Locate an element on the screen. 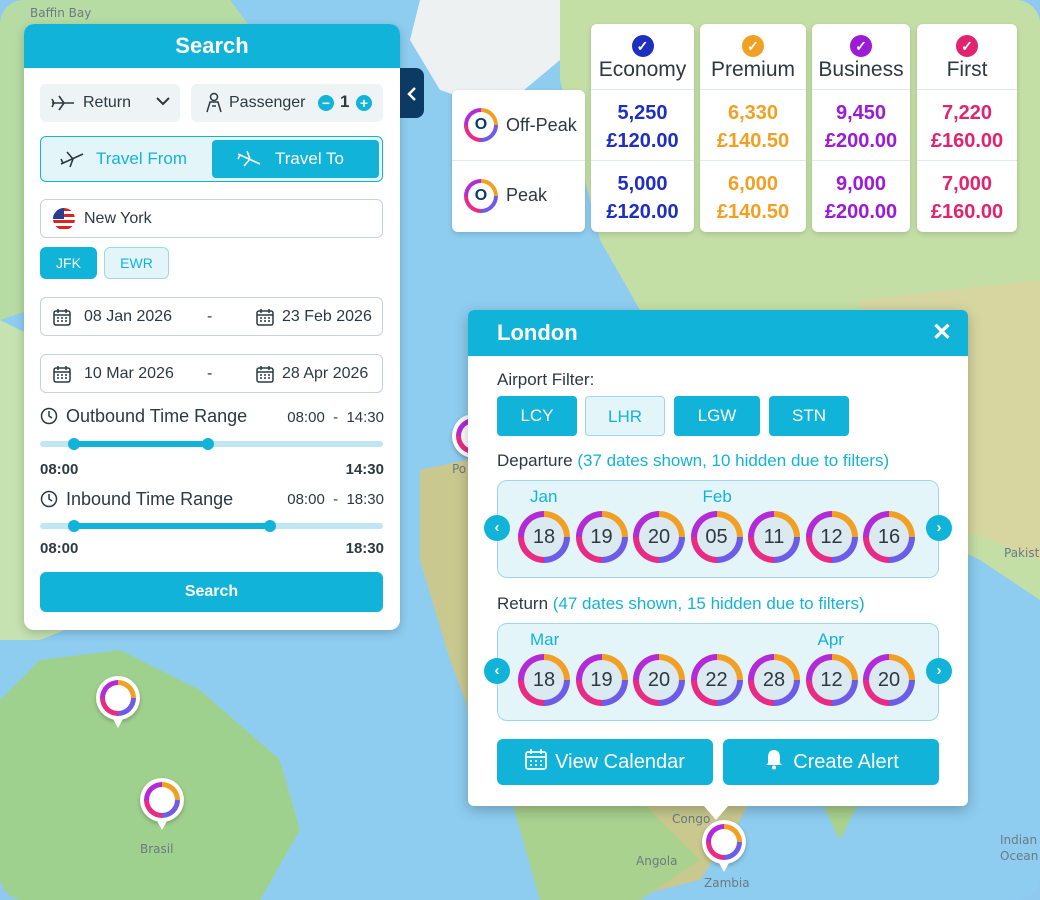 The image size is (1040, 900). date-from: 08 Jan 2026 is located at coordinates (128, 316).